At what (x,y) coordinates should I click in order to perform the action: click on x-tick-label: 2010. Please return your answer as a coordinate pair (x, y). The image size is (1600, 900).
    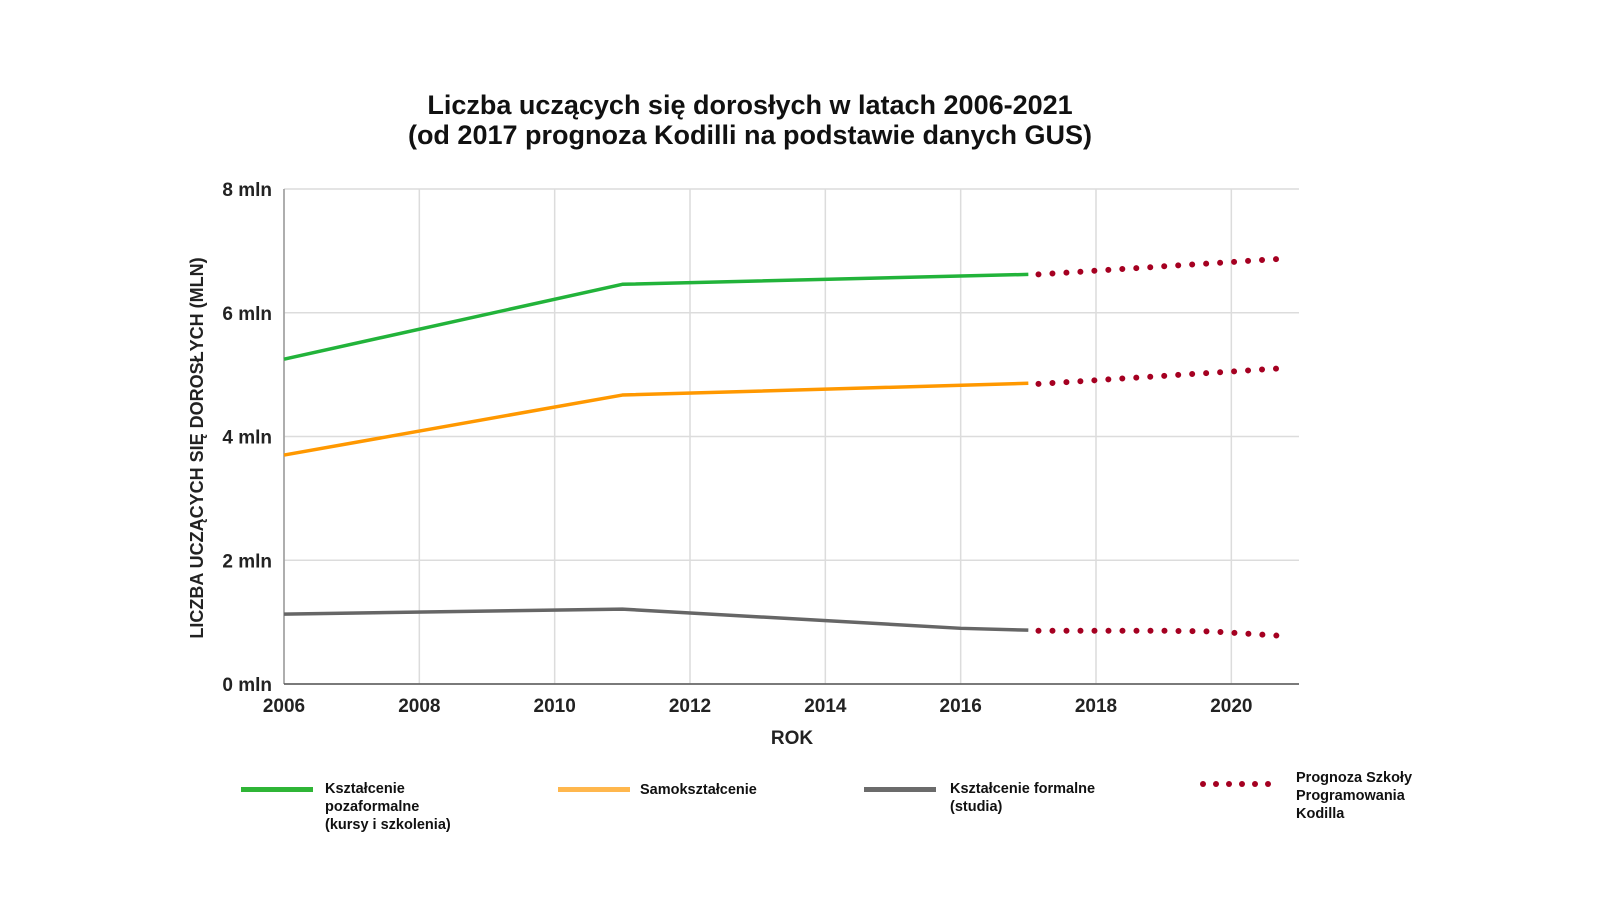
    Looking at the image, I should click on (555, 706).